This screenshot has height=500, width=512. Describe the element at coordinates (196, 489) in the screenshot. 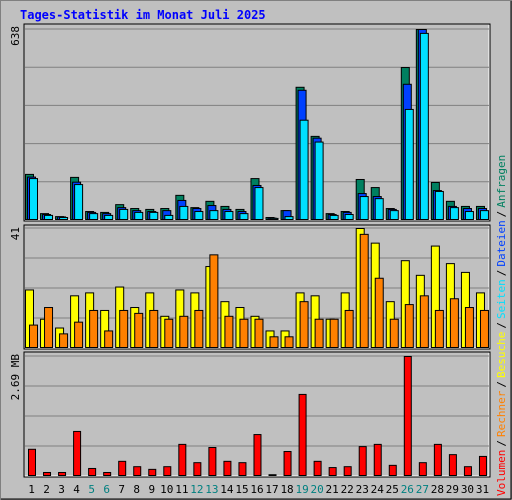

I see `x-tick-label: 12` at that location.